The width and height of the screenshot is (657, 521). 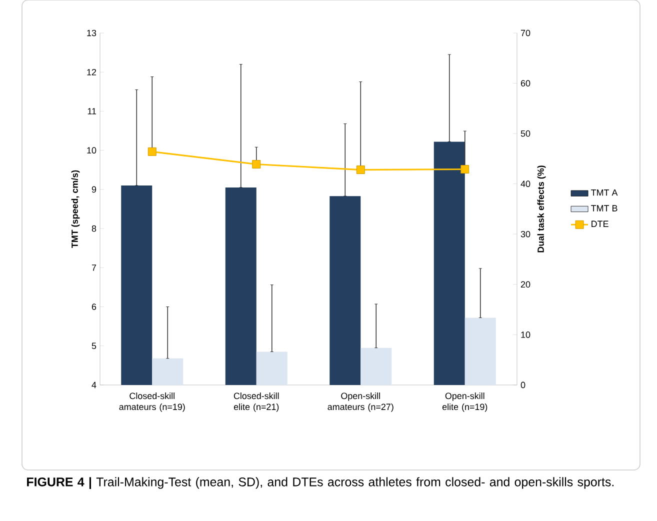 What do you see at coordinates (525, 83) in the screenshot?
I see `y2-tick-label: 60` at bounding box center [525, 83].